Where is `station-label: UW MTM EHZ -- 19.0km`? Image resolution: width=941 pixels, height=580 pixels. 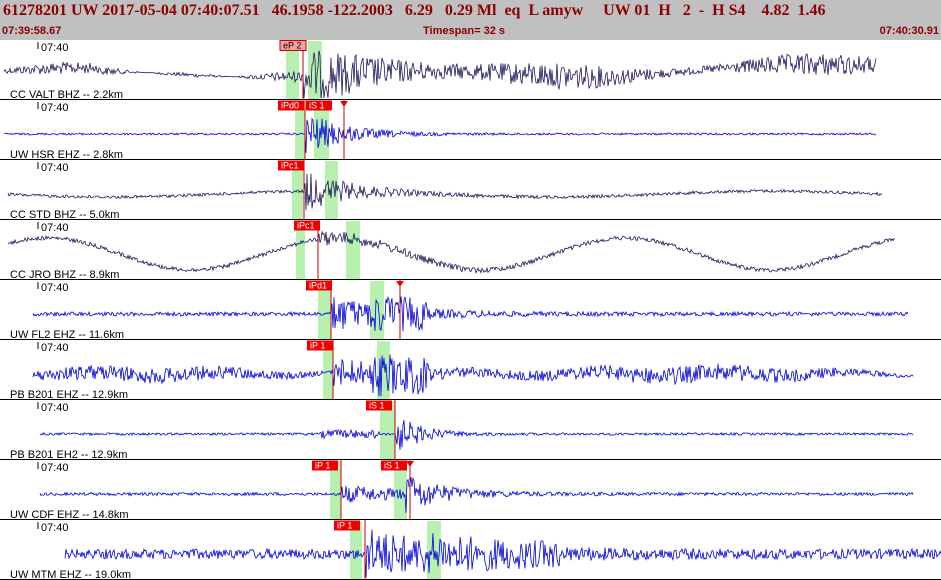 station-label: UW MTM EHZ -- 19.0km is located at coordinates (70, 574).